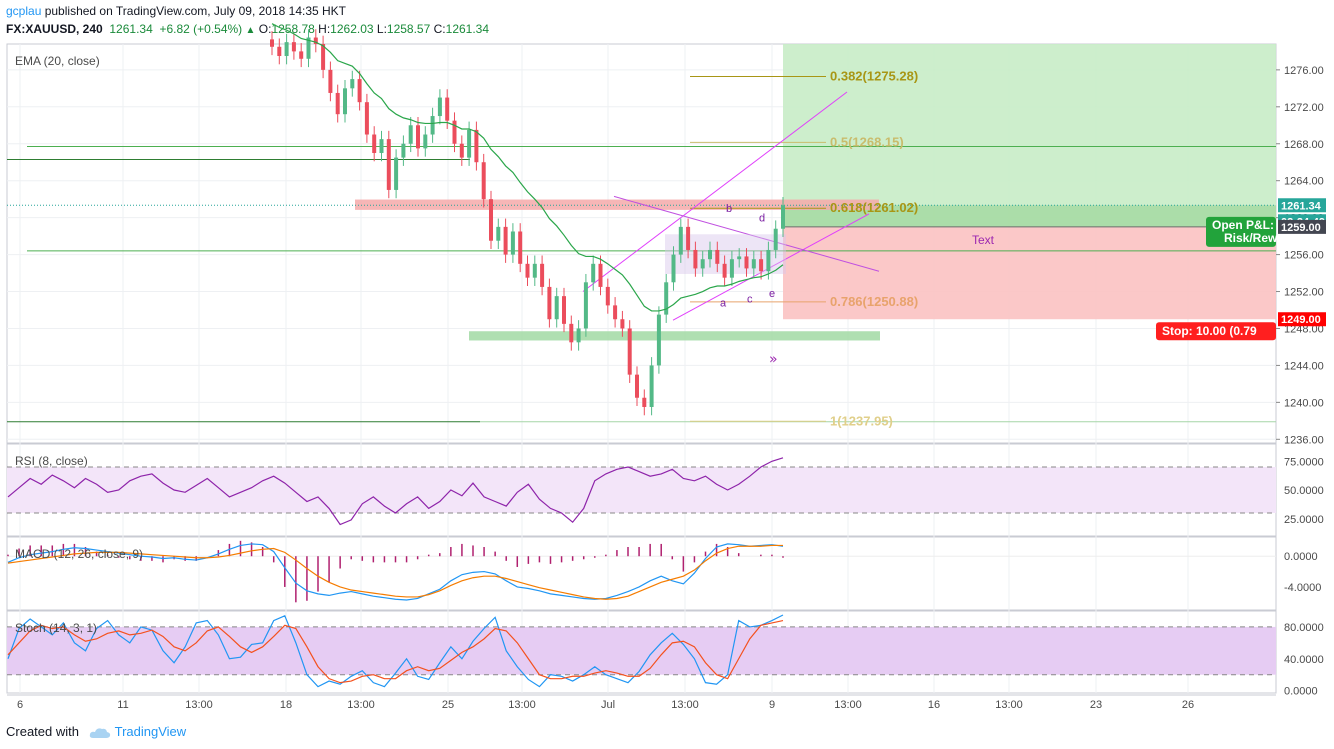 The width and height of the screenshot is (1334, 749). I want to click on position-open-profit-zone, so click(1029, 216).